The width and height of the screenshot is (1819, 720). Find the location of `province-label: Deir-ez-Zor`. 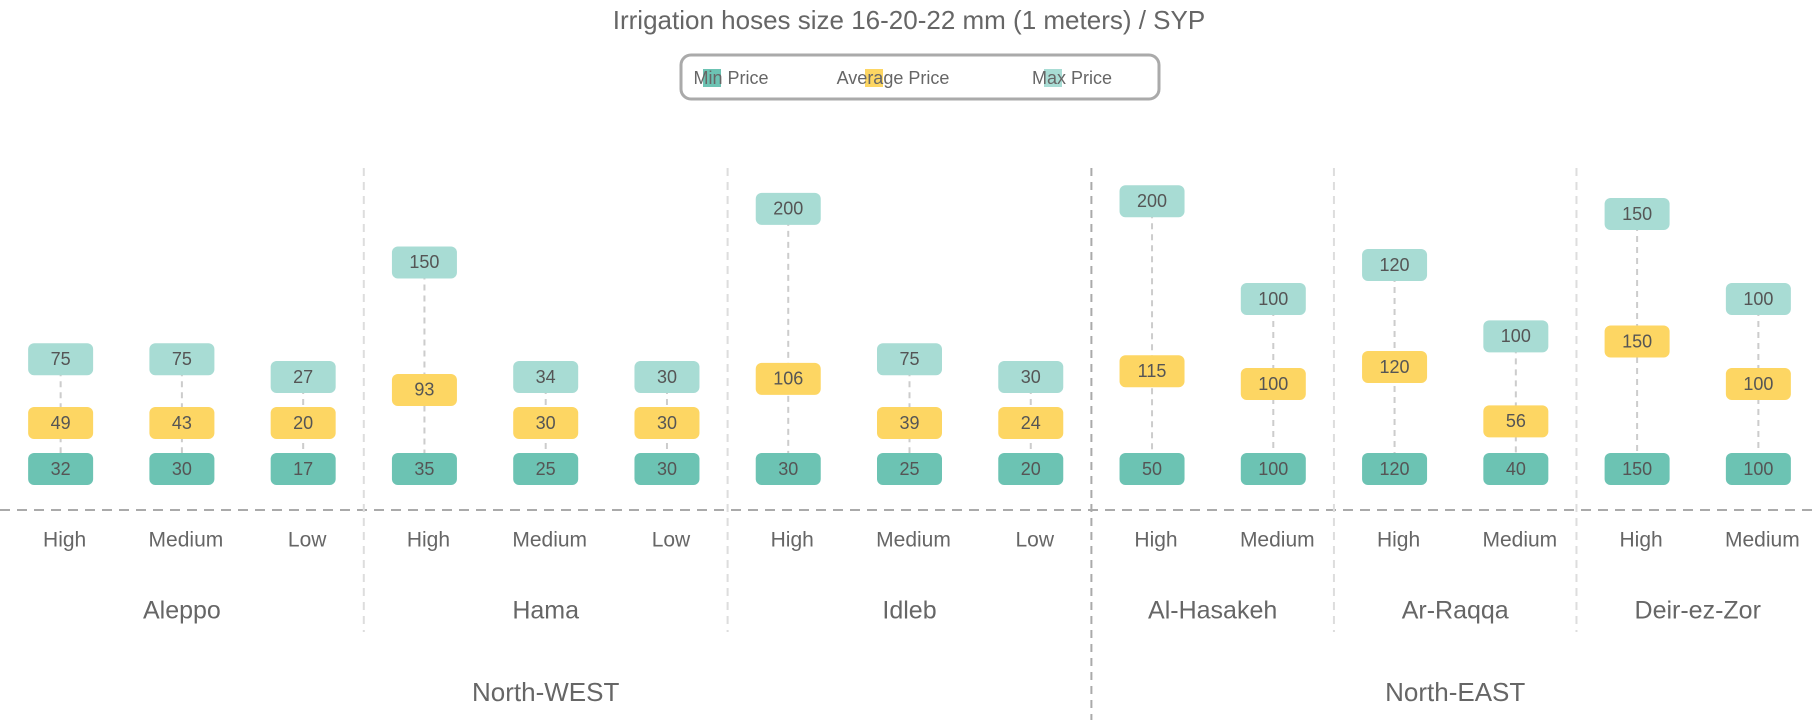

province-label: Deir-ez-Zor is located at coordinates (1698, 611).